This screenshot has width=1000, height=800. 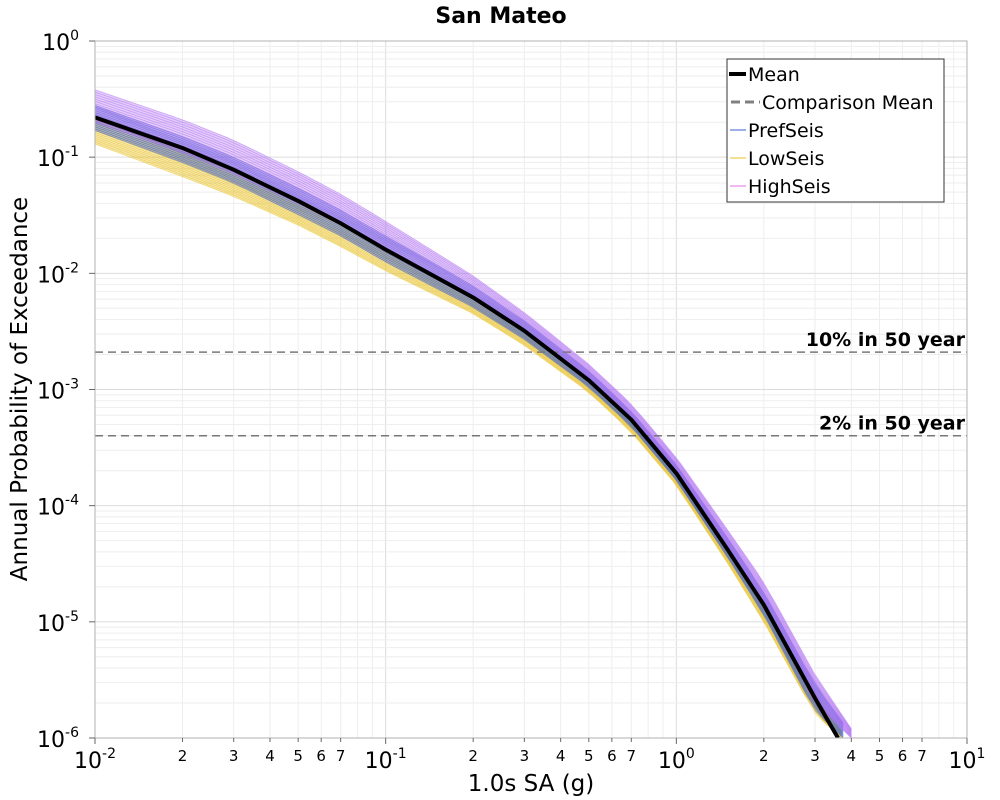 I want to click on y-tick-label: 10⁻², so click(x=58, y=274).